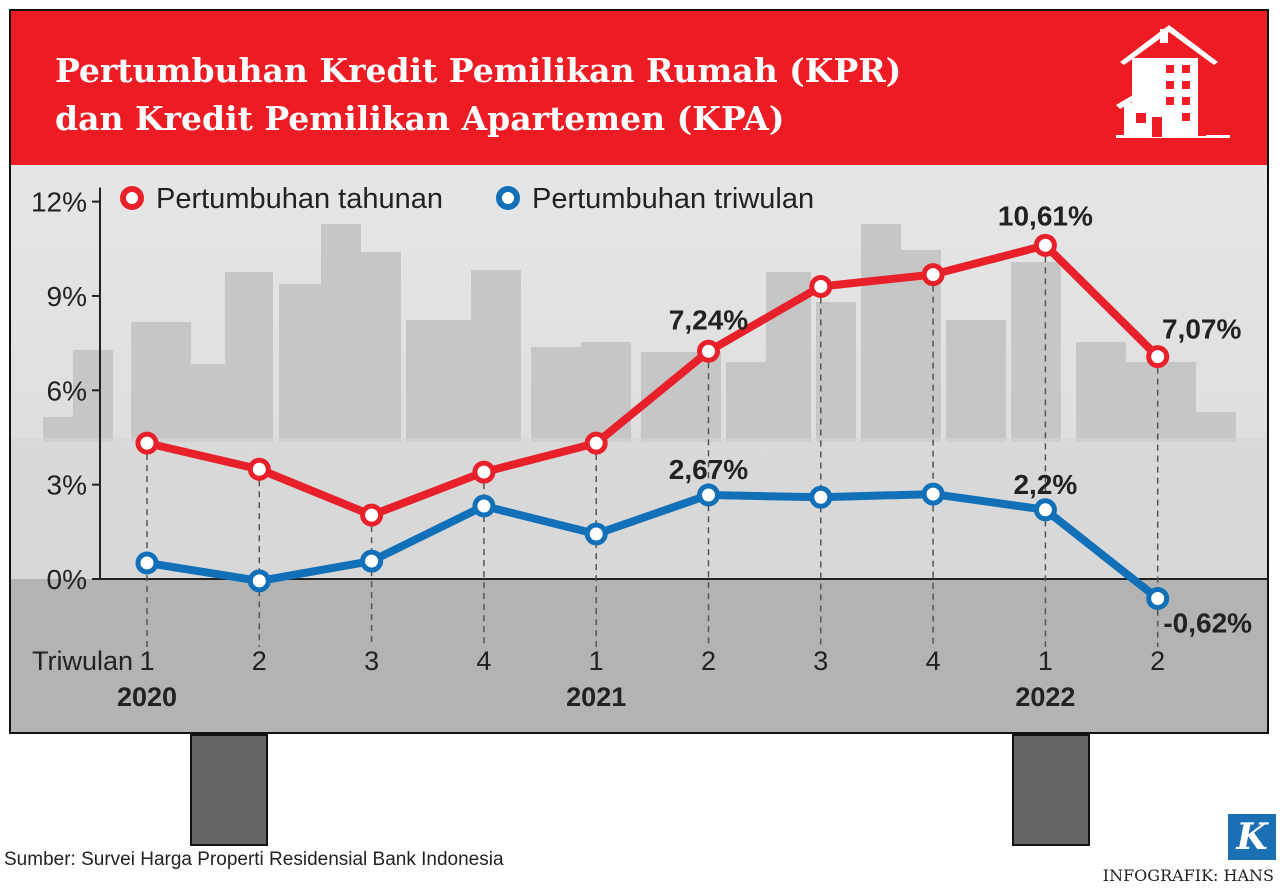  Describe the element at coordinates (673, 199) in the screenshot. I see `legend-label: Pertumbuhan triwulan` at that location.